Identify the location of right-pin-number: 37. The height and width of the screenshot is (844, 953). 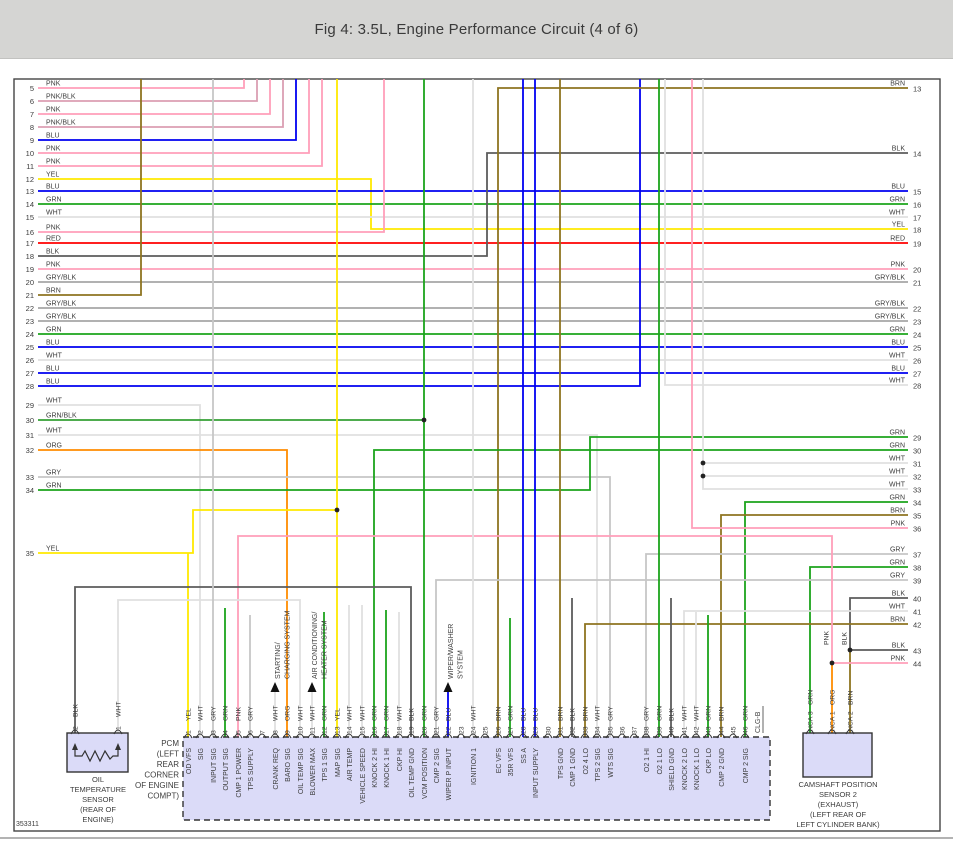
(917, 555).